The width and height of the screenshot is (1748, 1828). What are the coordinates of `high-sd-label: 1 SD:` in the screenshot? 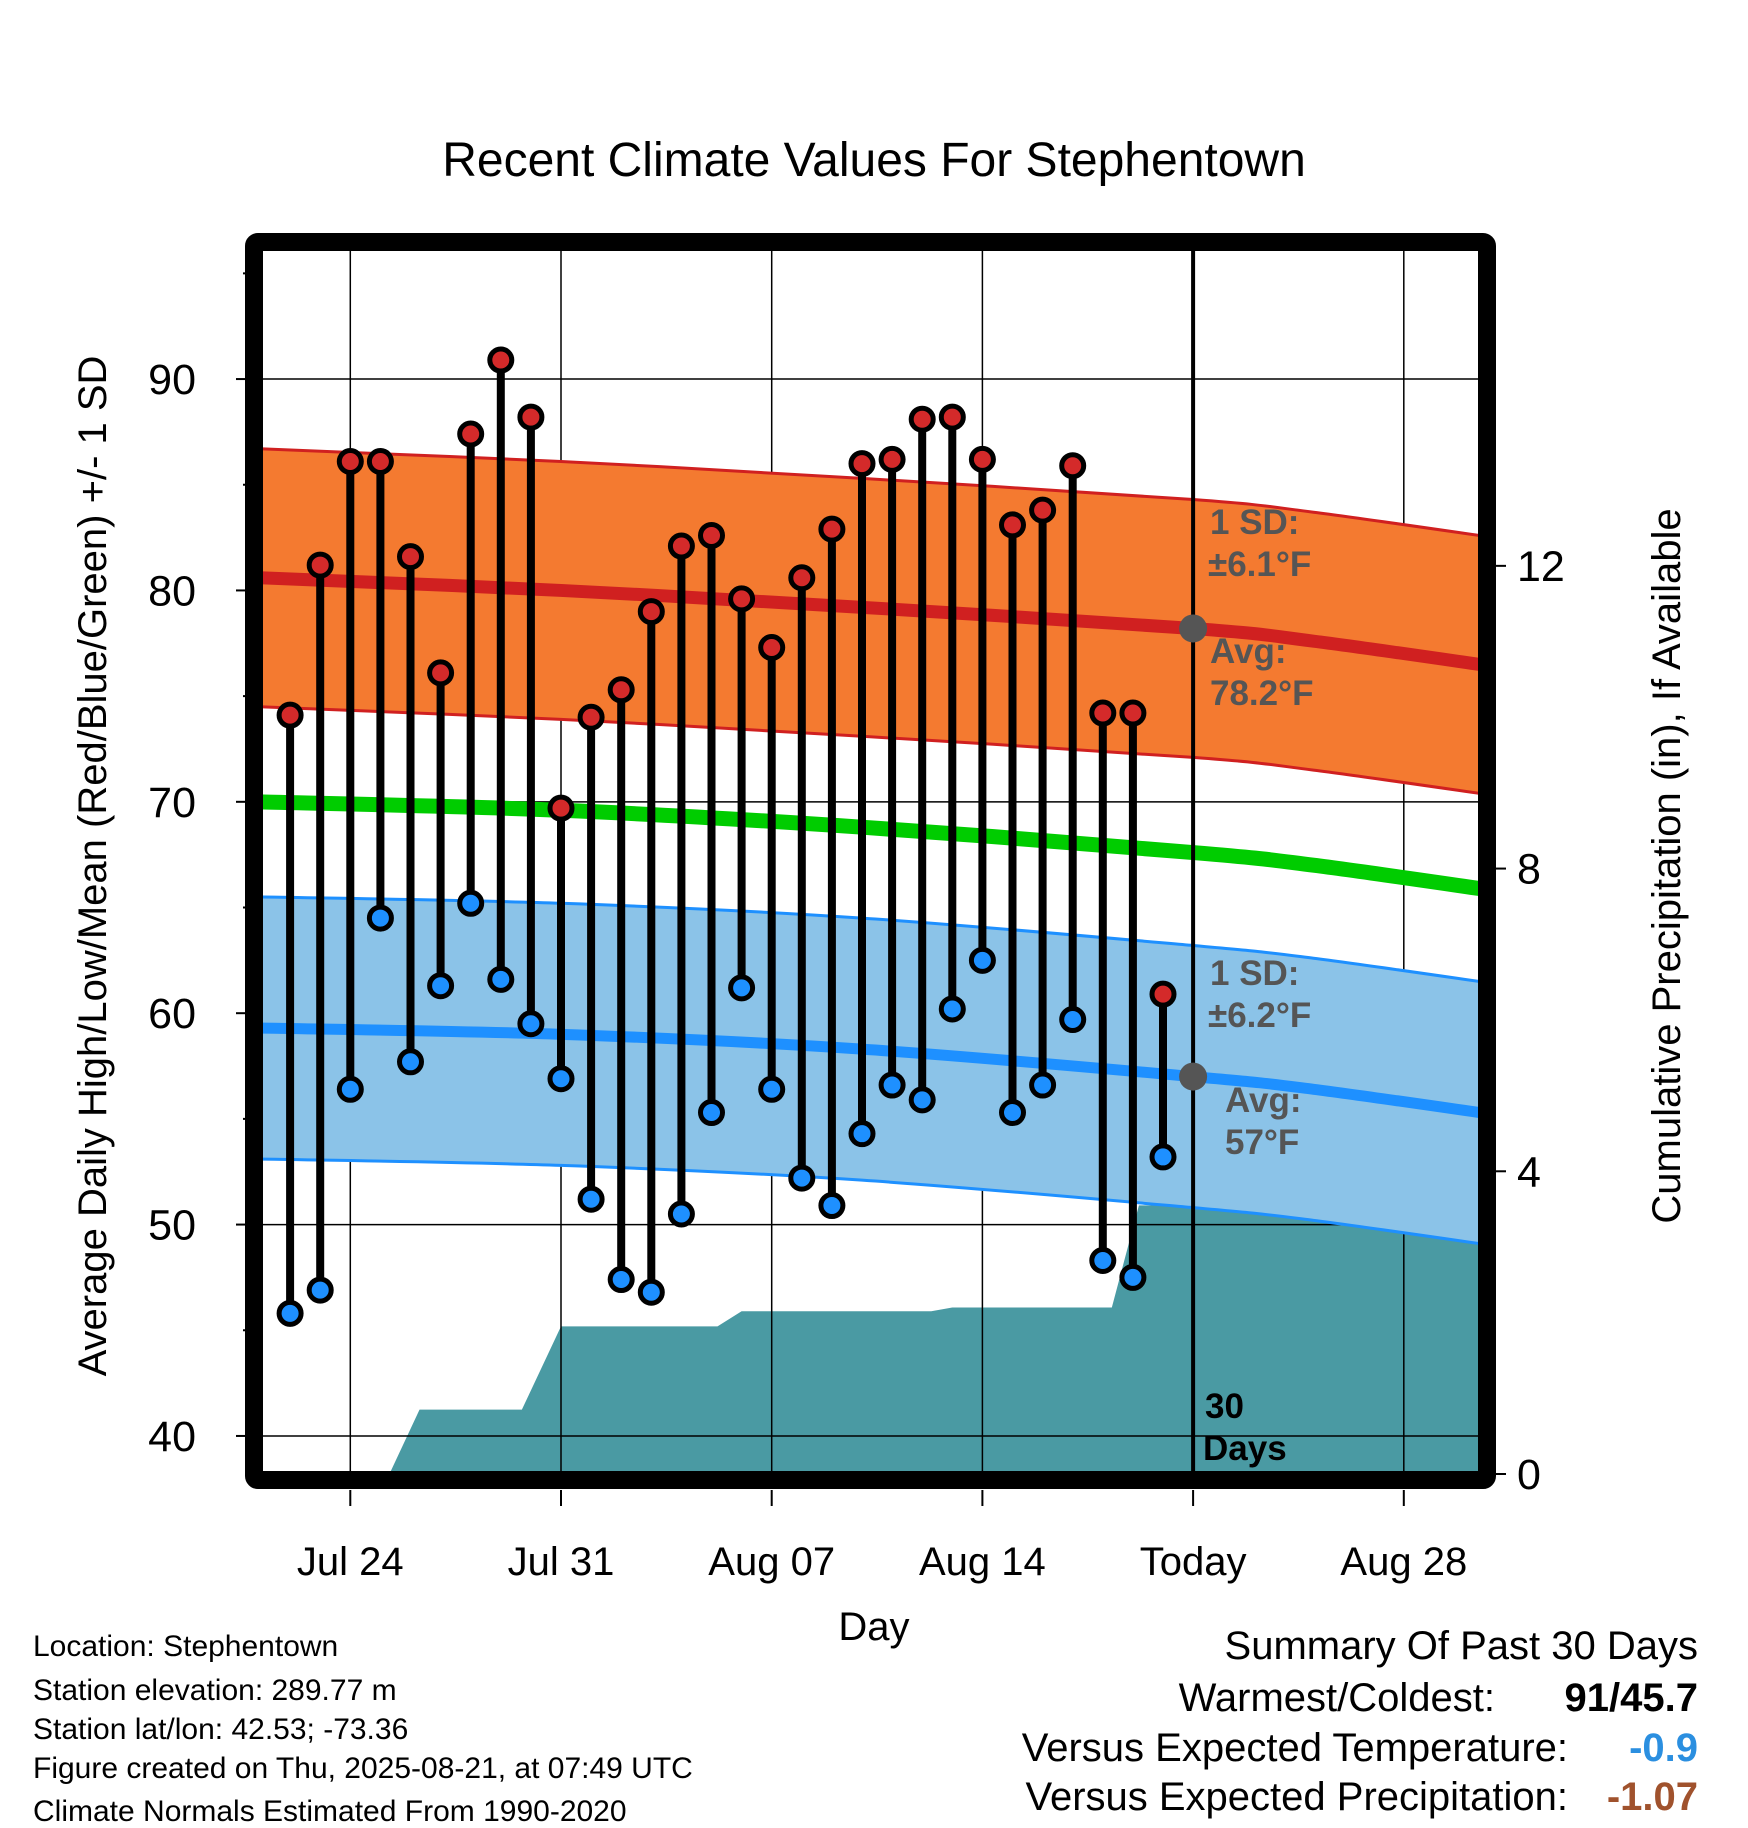 It's located at (1254, 522).